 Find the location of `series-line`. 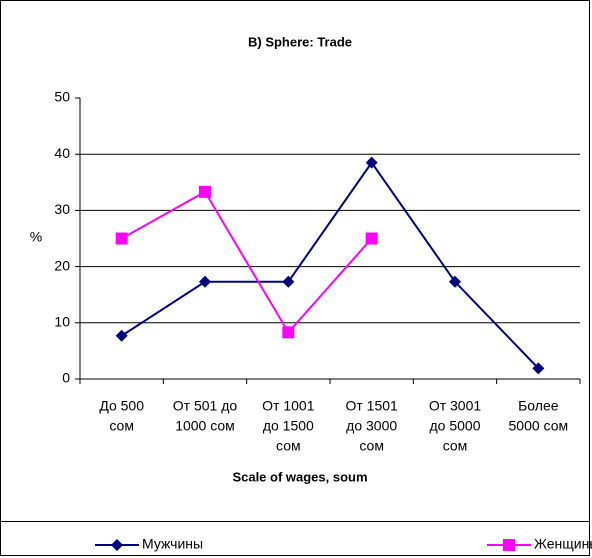

series-line is located at coordinates (247, 262).